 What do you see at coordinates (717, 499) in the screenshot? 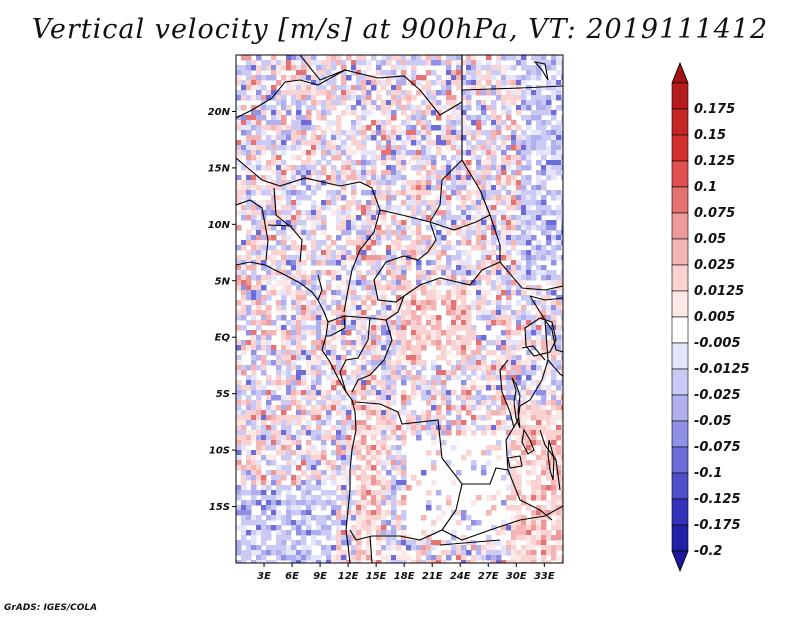
I see `colorbar-level-label: -0.125` at bounding box center [717, 499].